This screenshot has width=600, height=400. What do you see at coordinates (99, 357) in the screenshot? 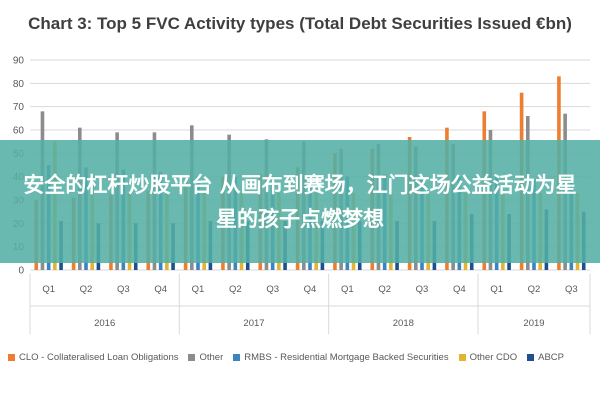
I see `legend-label: CLO - Collateralised Loan Obligations` at bounding box center [99, 357].